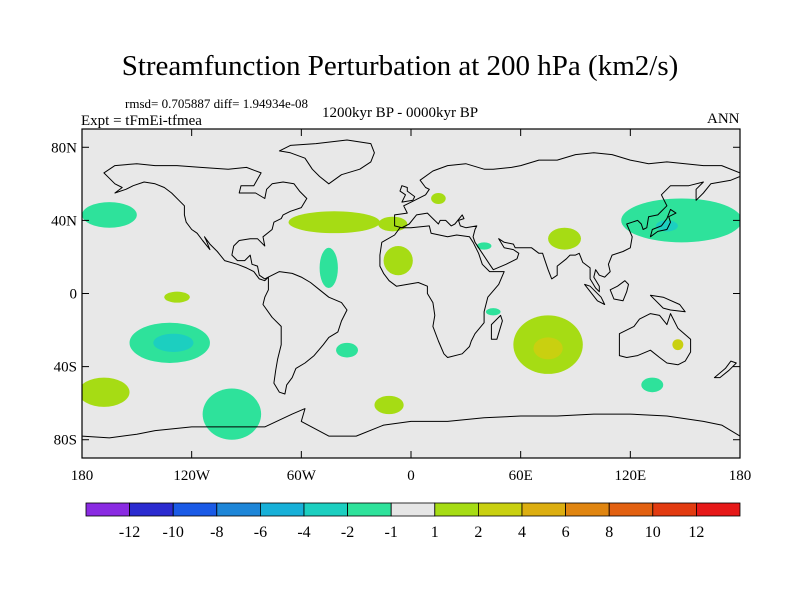 This screenshot has height=600, width=800. I want to click on y-tick-label: 40S, so click(65, 368).